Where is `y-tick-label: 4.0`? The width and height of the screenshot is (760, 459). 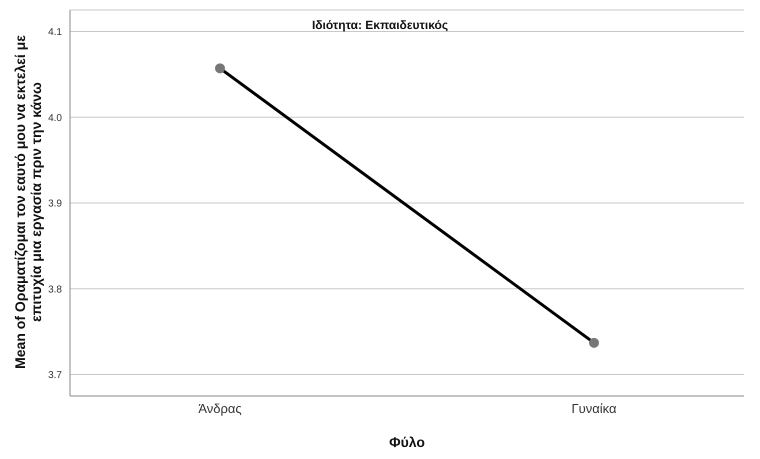
y-tick-label: 4.0 is located at coordinates (55, 118).